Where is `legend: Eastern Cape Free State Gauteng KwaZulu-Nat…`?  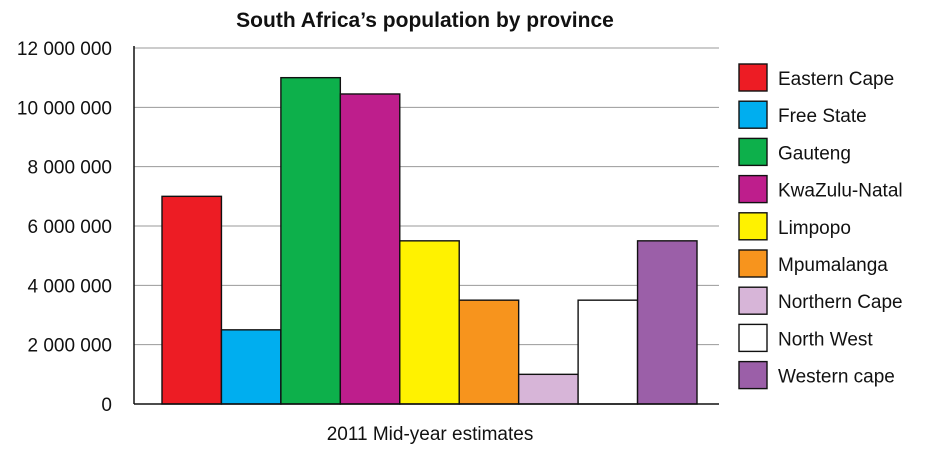
legend: Eastern Cape Free State Gauteng KwaZulu-Nat… is located at coordinates (820, 226).